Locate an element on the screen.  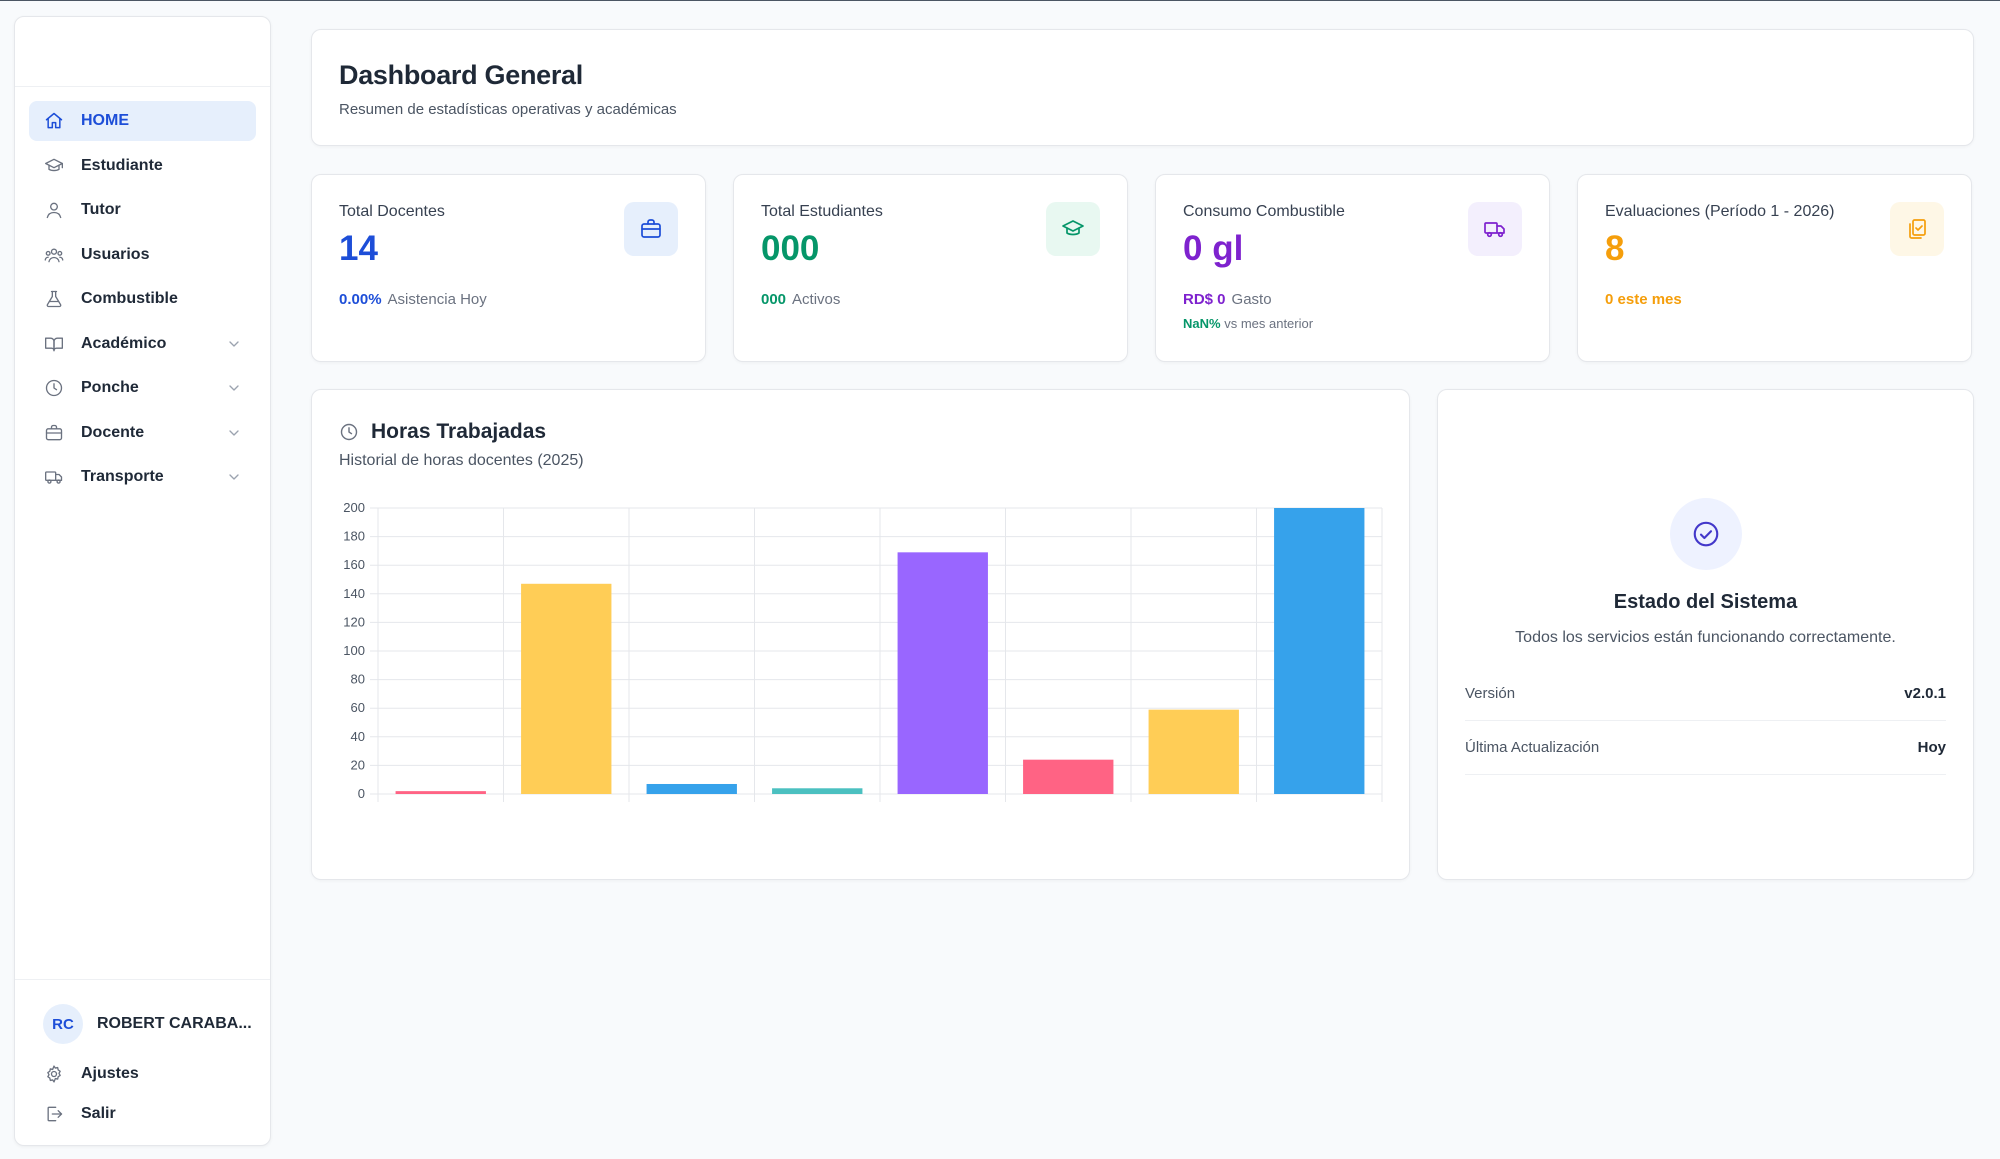
status-value: v2.0.1 is located at coordinates (1925, 693).